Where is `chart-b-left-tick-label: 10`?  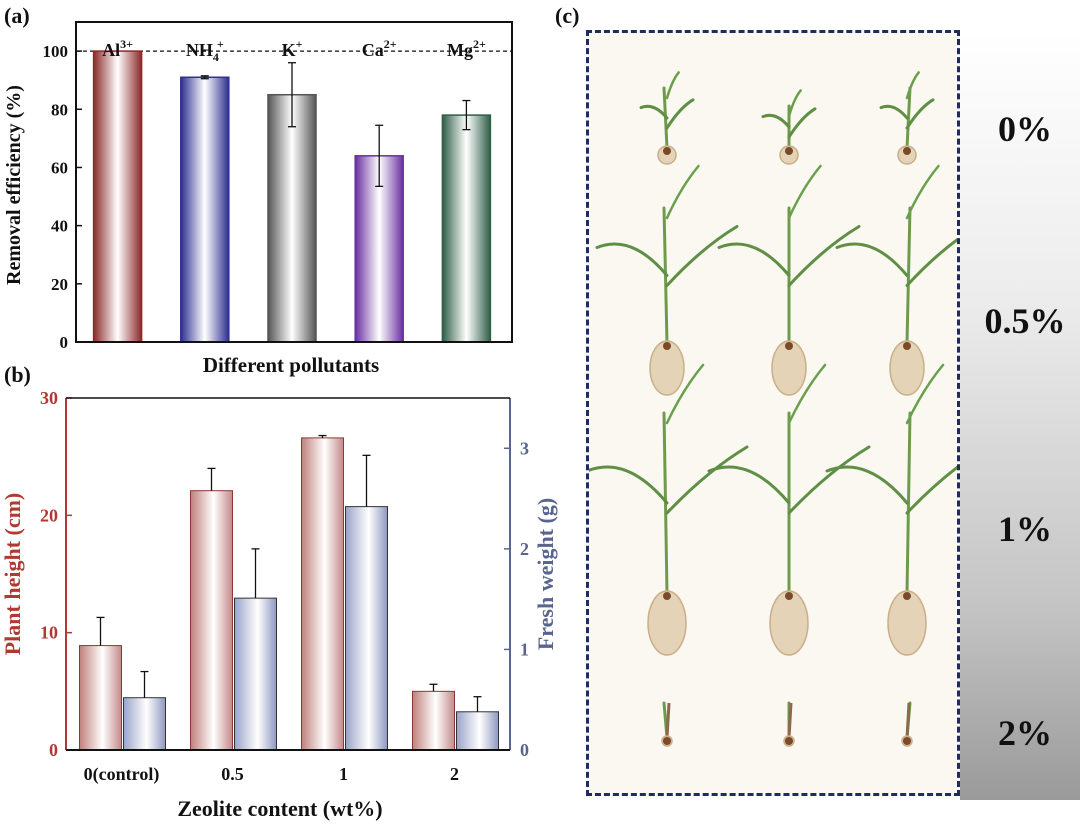 chart-b-left-tick-label: 10 is located at coordinates (49, 633).